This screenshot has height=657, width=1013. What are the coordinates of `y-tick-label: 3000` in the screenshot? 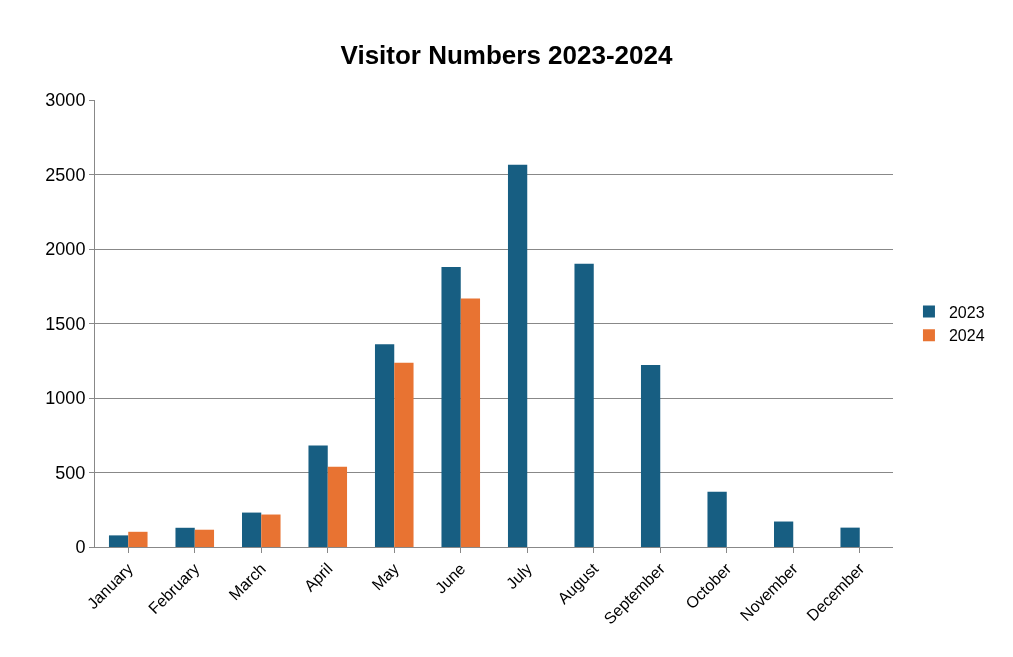 It's located at (65, 100).